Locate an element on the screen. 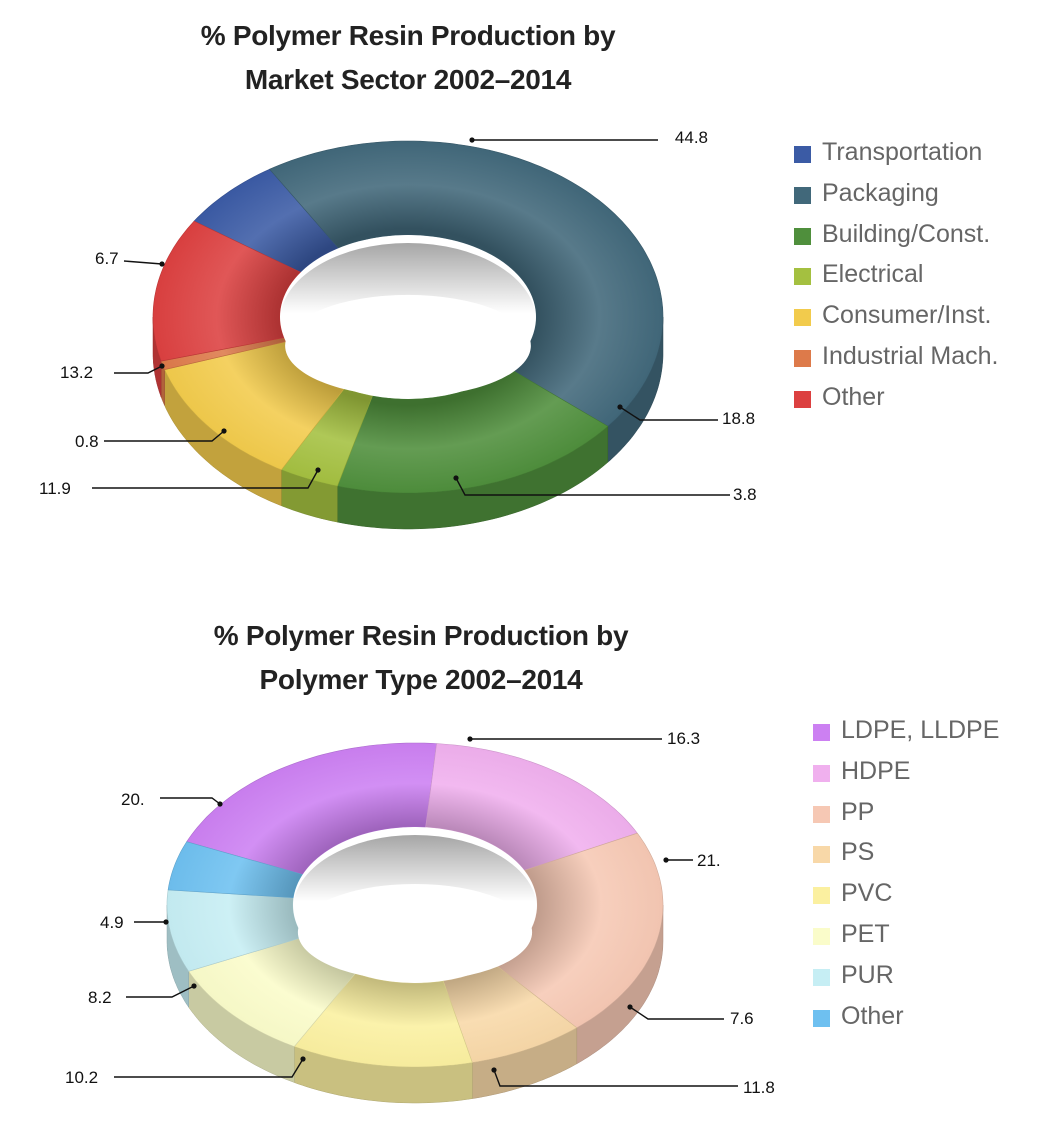  value-label: 20. is located at coordinates (133, 799).